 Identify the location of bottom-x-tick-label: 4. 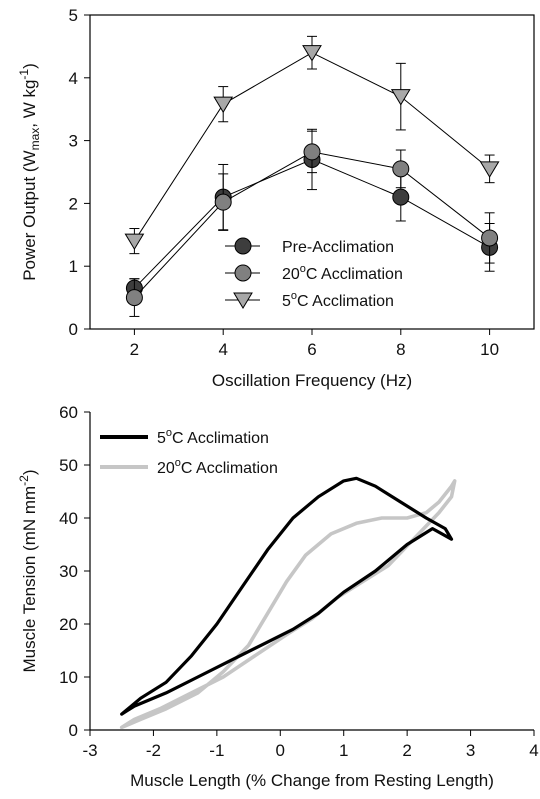
(533, 750).